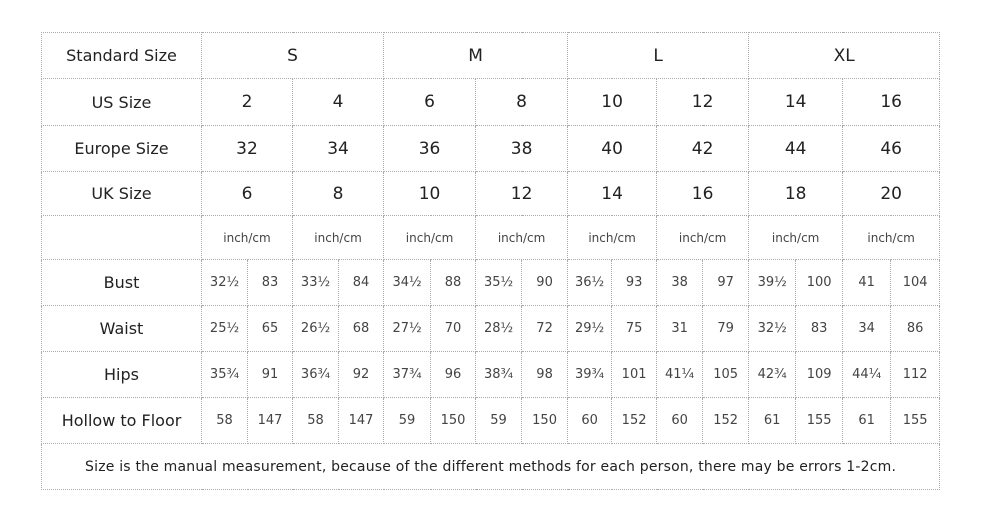  What do you see at coordinates (819, 328) in the screenshot?
I see `waist-value: 83` at bounding box center [819, 328].